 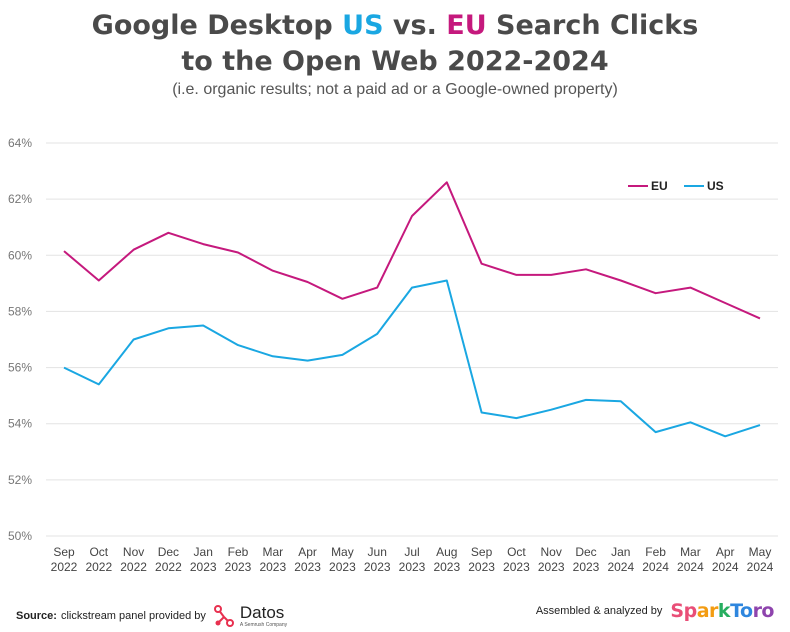 I want to click on y-tick-label: 56%, so click(x=20, y=368).